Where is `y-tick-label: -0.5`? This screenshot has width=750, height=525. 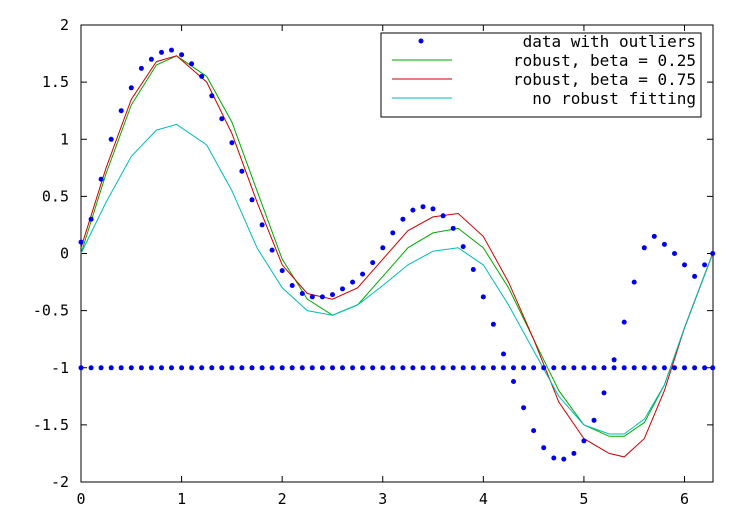 y-tick-label: -0.5 is located at coordinates (51, 311).